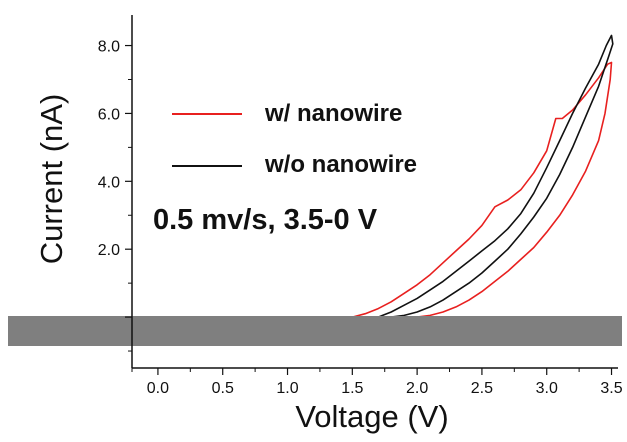  Describe the element at coordinates (51, 179) in the screenshot. I see `y-axis-title: Current (nA)` at that location.